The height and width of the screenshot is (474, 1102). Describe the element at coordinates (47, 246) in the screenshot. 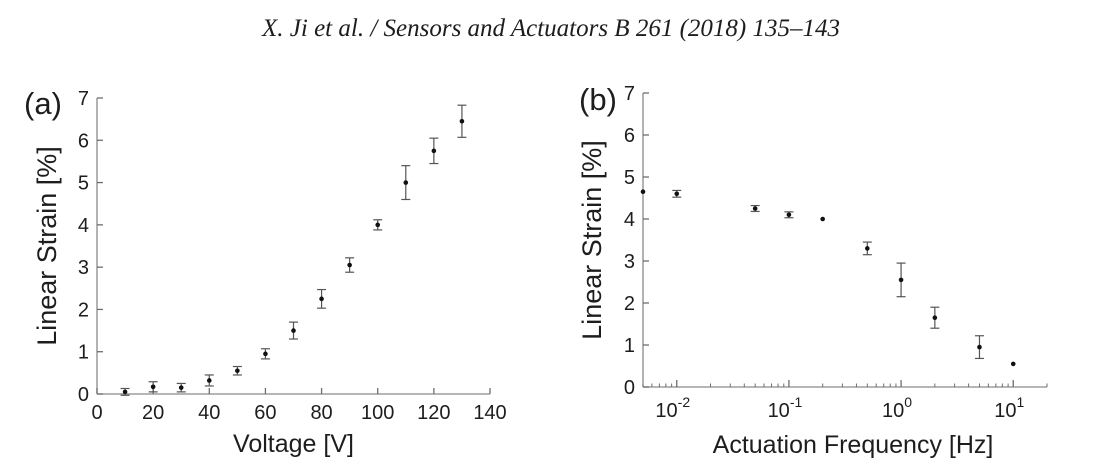

I see `panel-a-ylabel: Linear Strain [%]` at that location.